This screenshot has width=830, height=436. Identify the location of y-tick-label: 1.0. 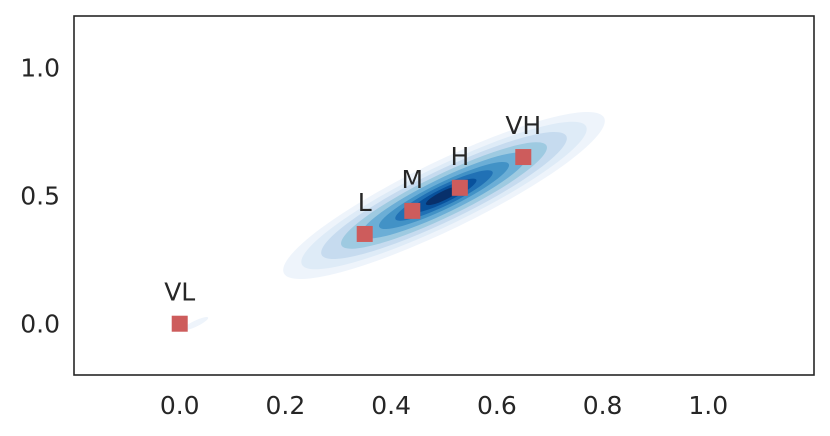
(40, 67).